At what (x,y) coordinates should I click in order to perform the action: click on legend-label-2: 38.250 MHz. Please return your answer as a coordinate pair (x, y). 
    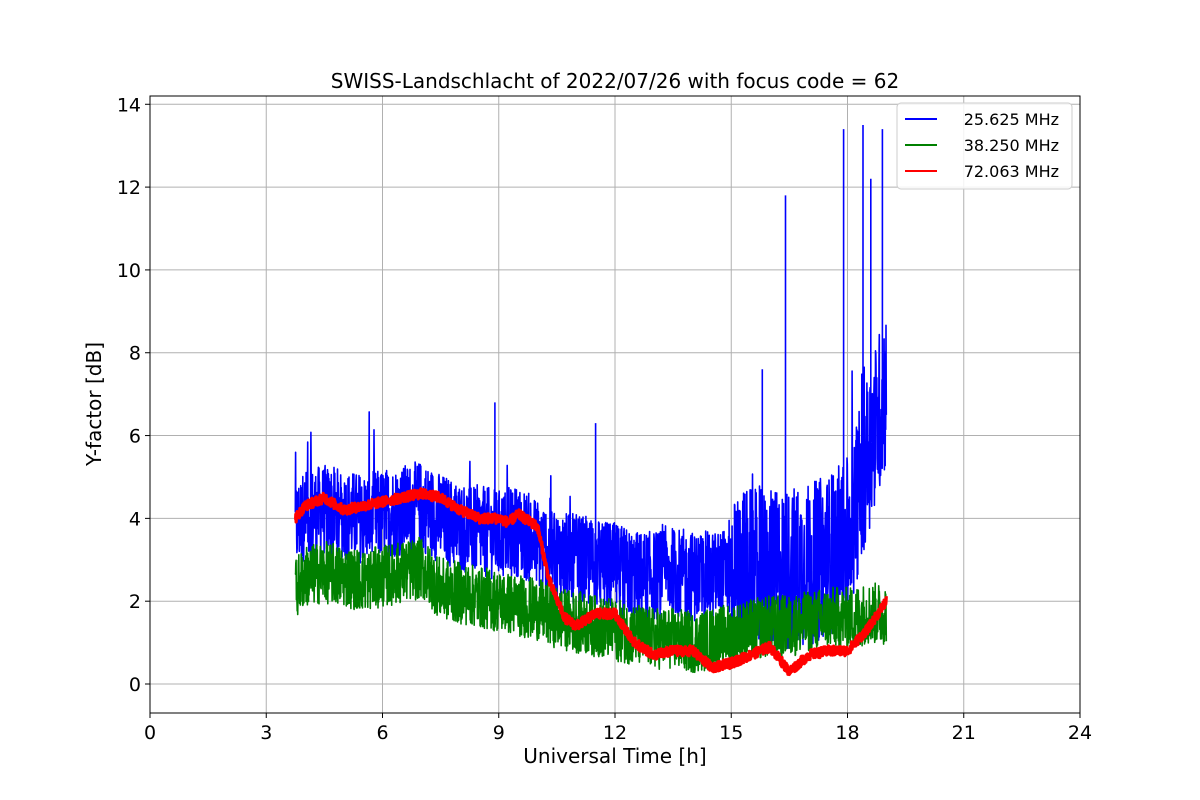
    Looking at the image, I should click on (1011, 145).